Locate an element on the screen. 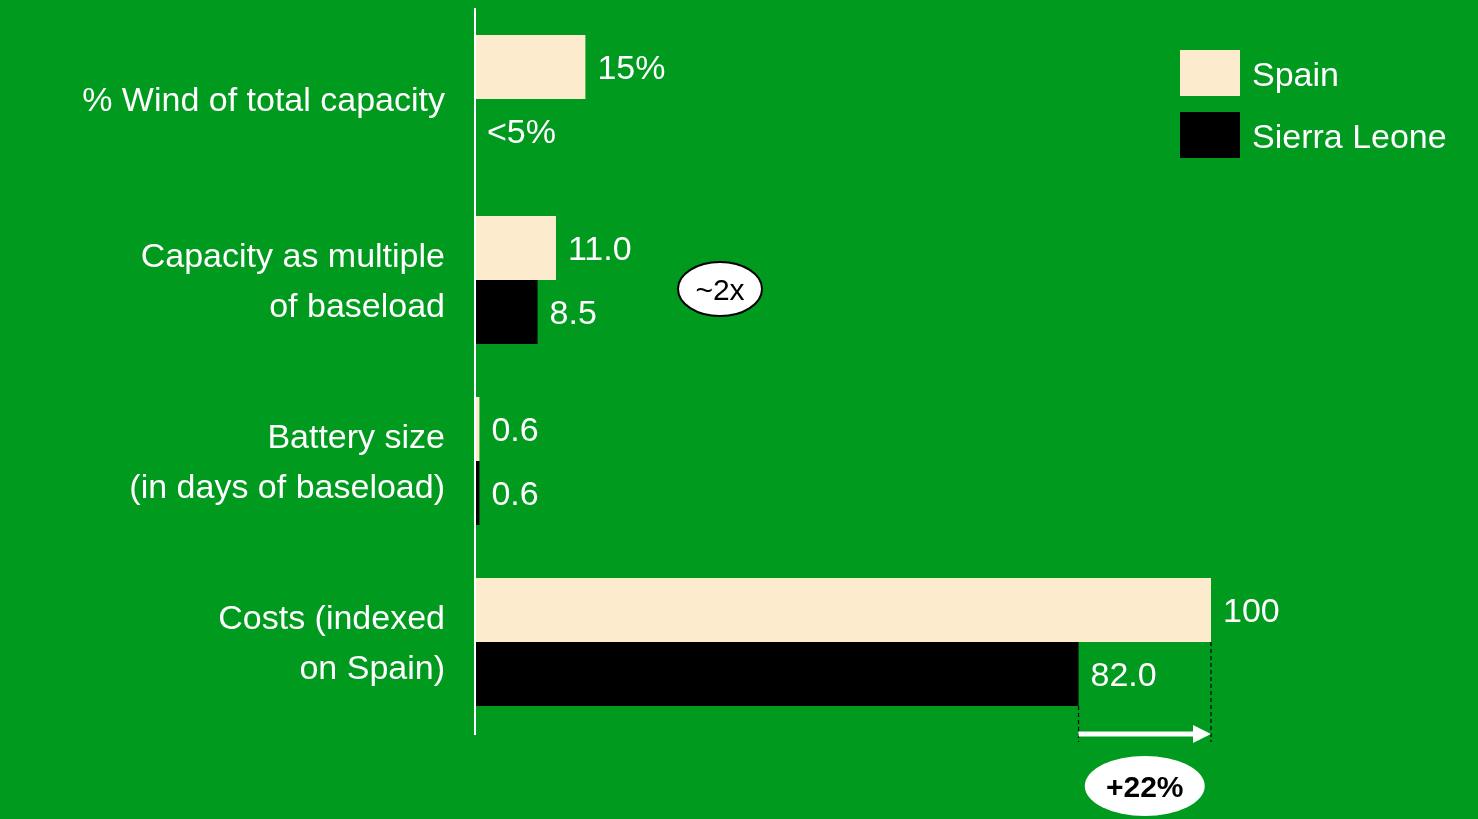 This screenshot has height=819, width=1478. data-label: 15% is located at coordinates (631, 67).